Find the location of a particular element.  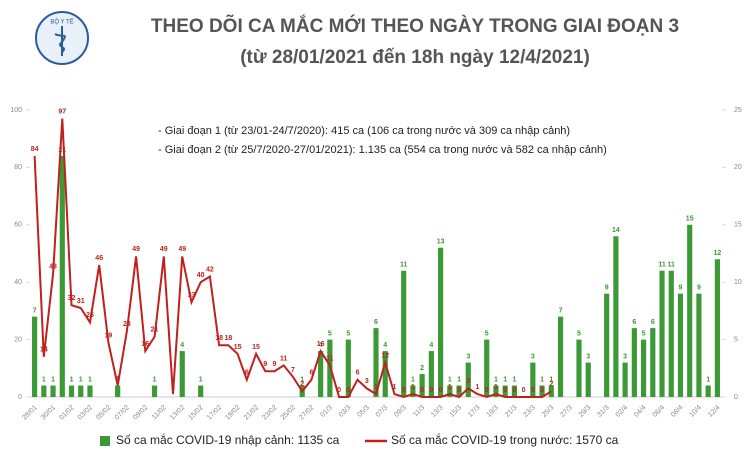

line-value-label: 84 is located at coordinates (35, 149).